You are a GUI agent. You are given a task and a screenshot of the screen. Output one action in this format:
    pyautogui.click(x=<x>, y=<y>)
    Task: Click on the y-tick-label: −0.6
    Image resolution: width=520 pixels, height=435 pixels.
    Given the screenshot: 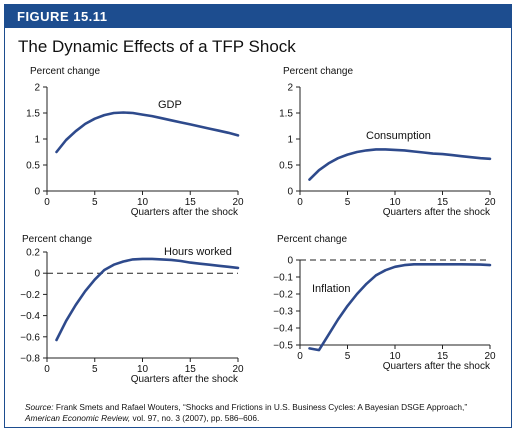 What is the action you would take?
    pyautogui.click(x=30, y=337)
    